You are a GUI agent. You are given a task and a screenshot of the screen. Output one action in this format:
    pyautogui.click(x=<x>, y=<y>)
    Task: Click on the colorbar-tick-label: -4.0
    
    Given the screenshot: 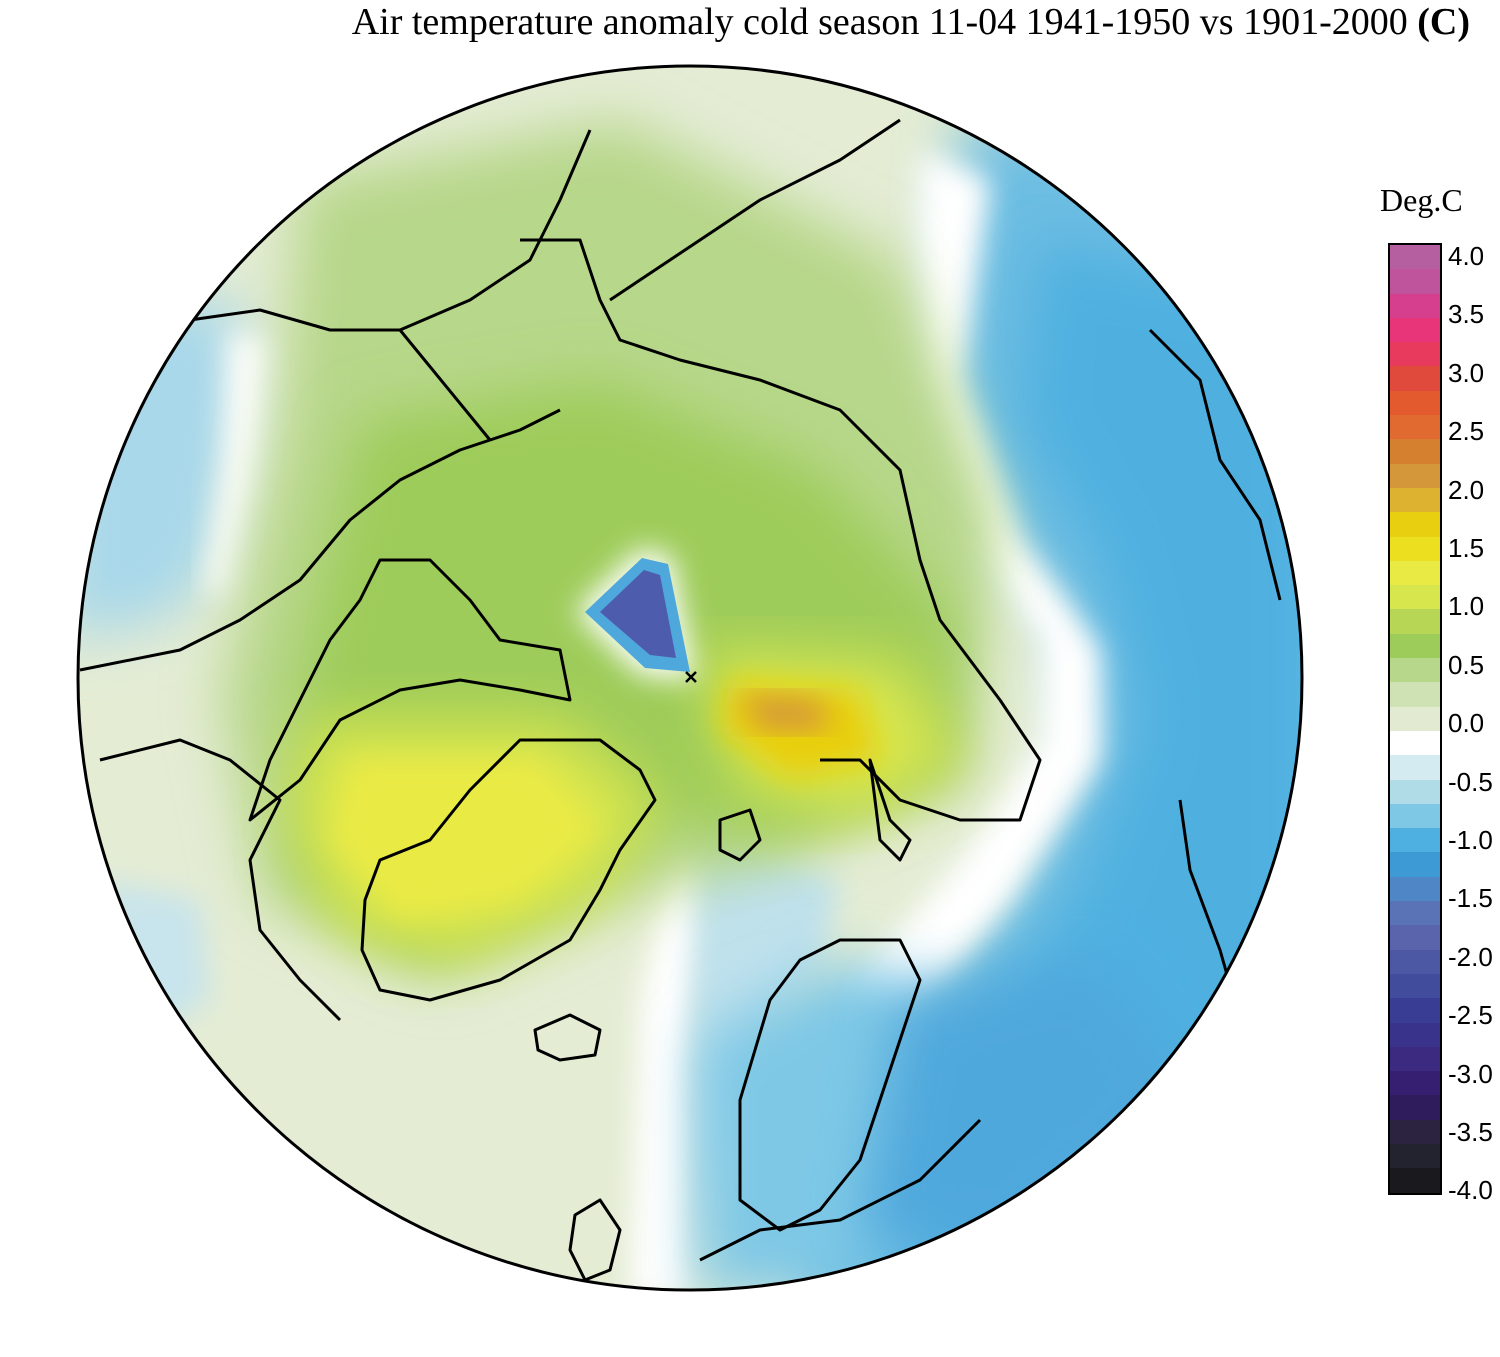 What is the action you would take?
    pyautogui.click(x=1470, y=1190)
    